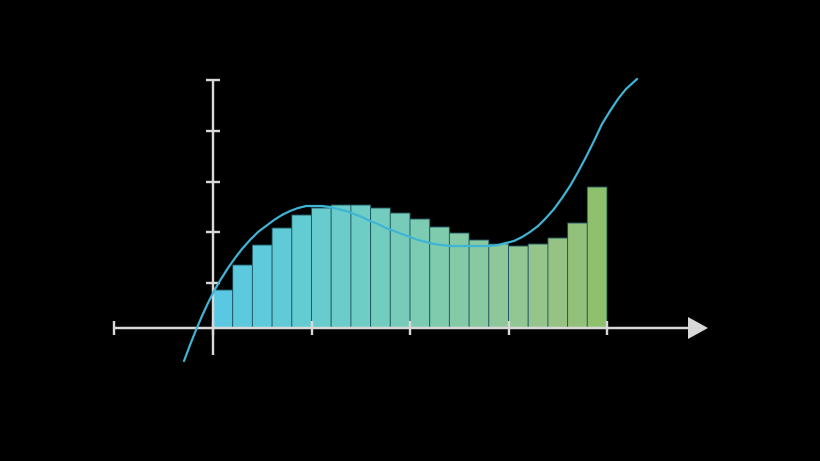 This screenshot has width=820, height=461. I want to click on bars-group, so click(410, 257).